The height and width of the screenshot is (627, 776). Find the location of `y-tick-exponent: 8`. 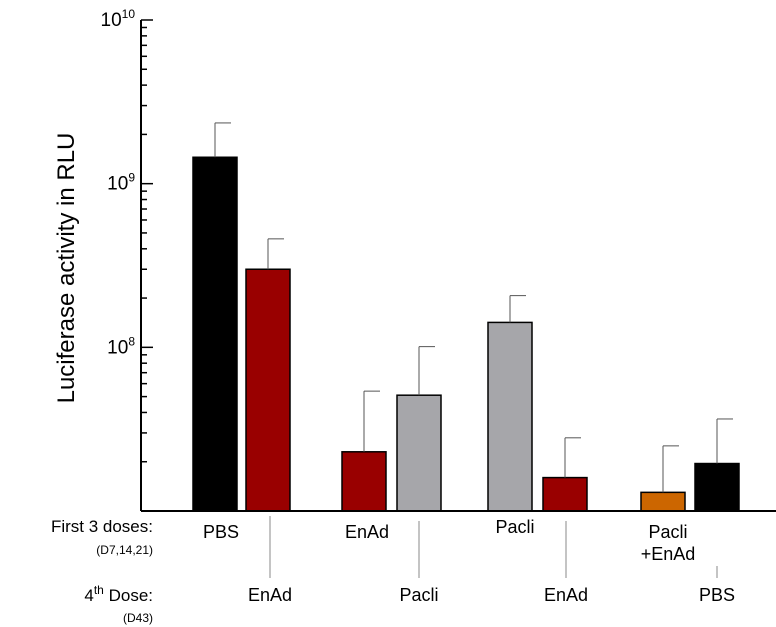

y-tick-exponent: 8 is located at coordinates (131, 341).